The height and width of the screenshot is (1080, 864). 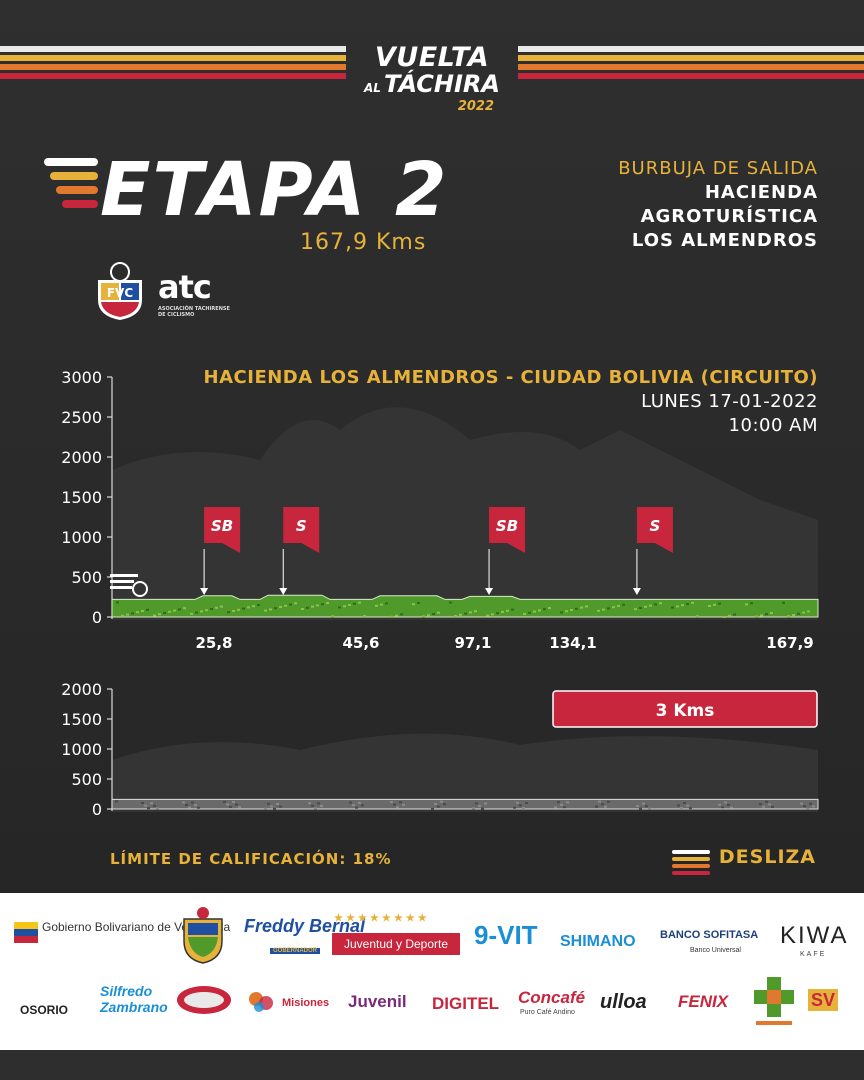 I want to click on marker-label: SB, so click(x=222, y=526).